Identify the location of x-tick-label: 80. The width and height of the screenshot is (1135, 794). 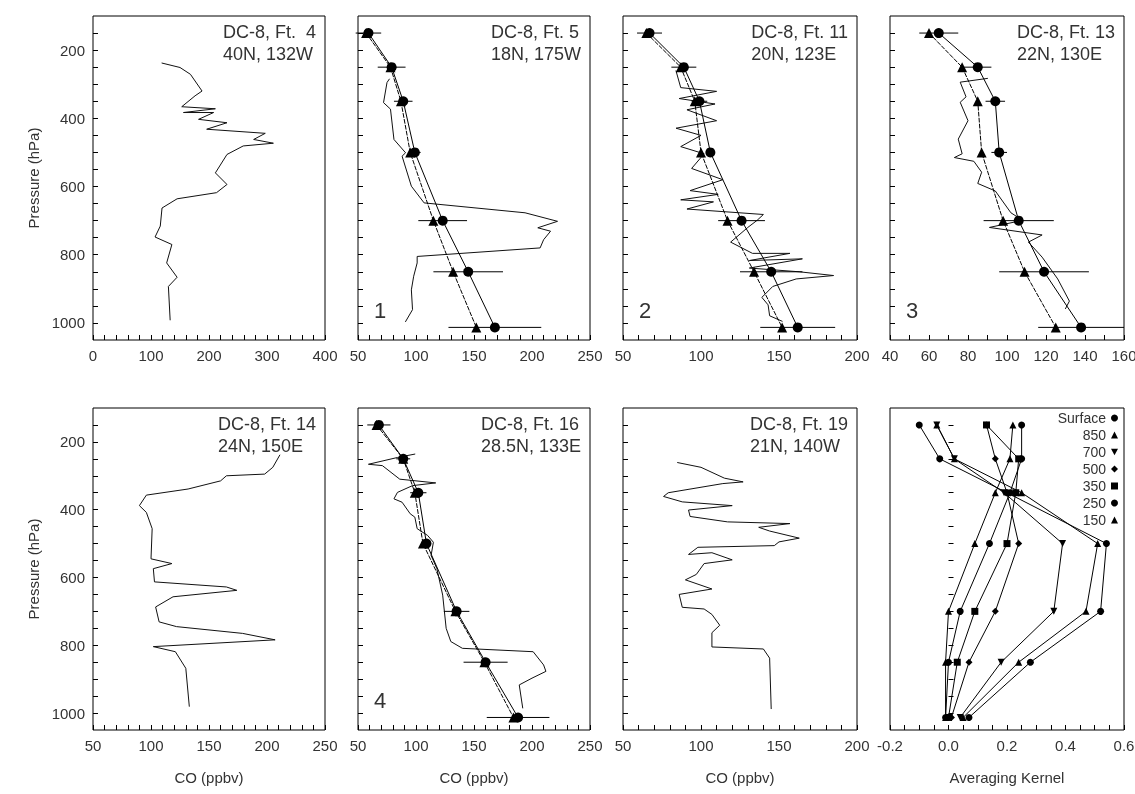
(968, 355).